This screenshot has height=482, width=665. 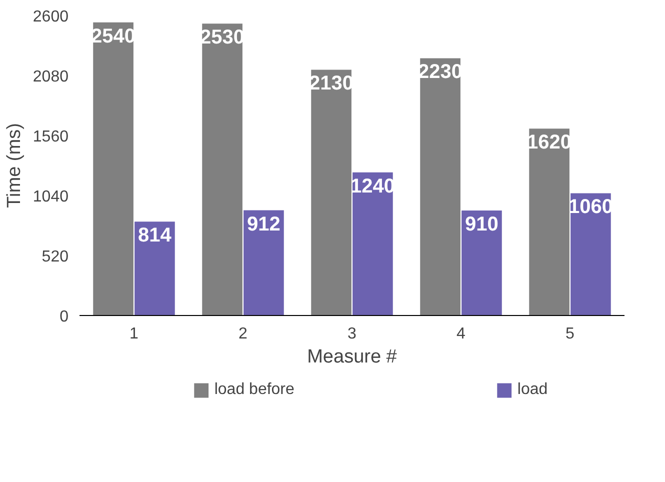 I want to click on x-tick-label: 3, so click(x=352, y=334).